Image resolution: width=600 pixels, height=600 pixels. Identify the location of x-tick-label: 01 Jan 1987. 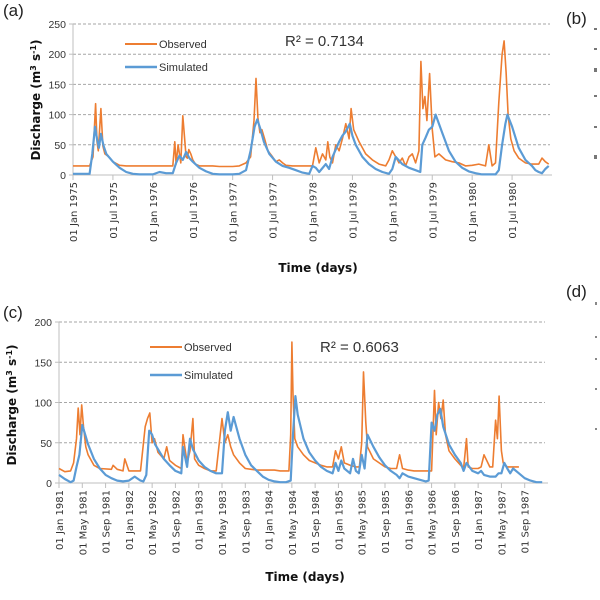
(479, 520).